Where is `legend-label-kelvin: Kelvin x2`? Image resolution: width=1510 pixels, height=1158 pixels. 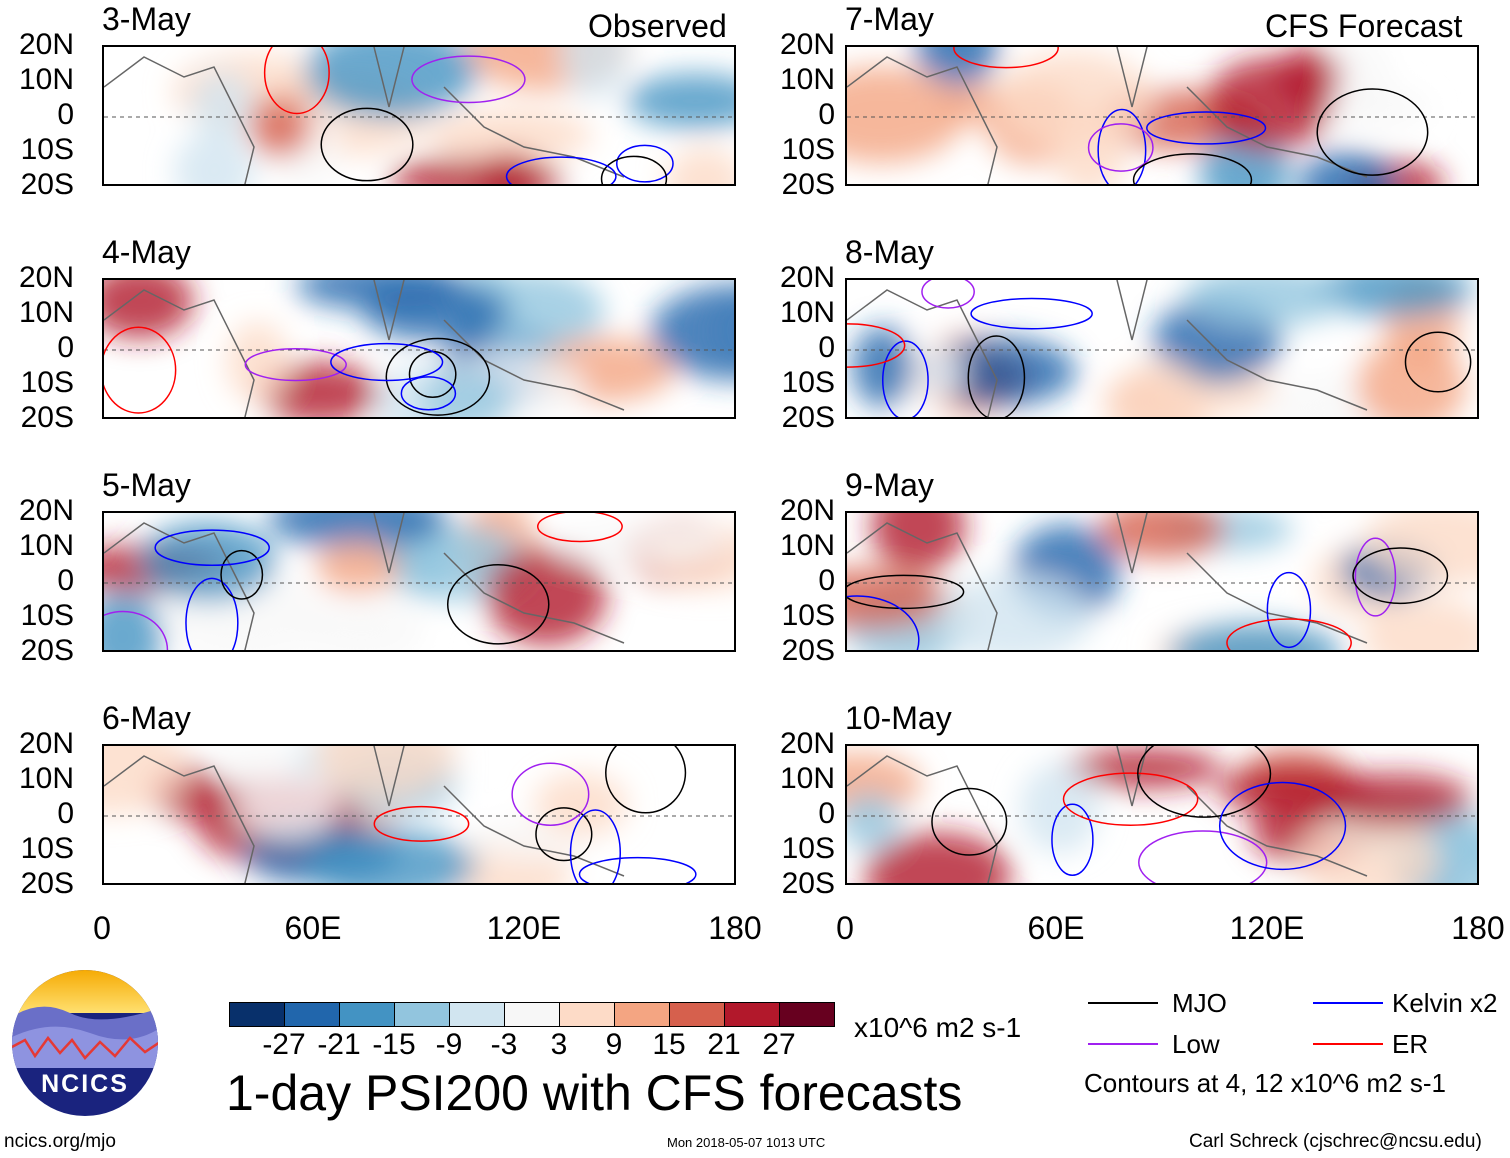
legend-label-kelvin: Kelvin x2 is located at coordinates (1445, 1003).